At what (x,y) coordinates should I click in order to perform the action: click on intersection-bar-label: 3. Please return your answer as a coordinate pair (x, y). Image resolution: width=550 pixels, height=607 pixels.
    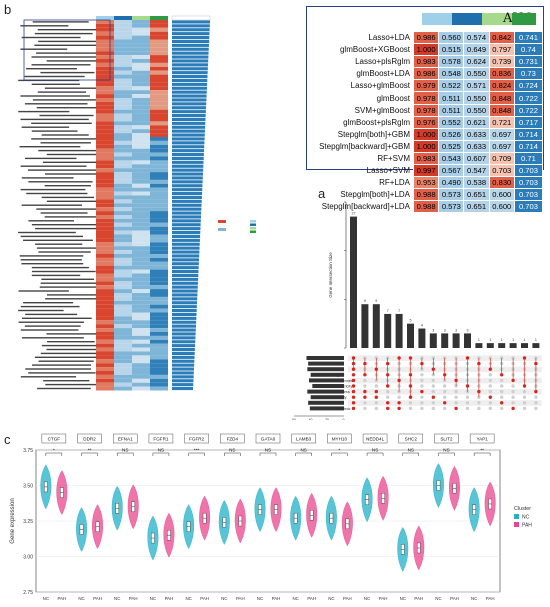
    Looking at the image, I should click on (468, 330).